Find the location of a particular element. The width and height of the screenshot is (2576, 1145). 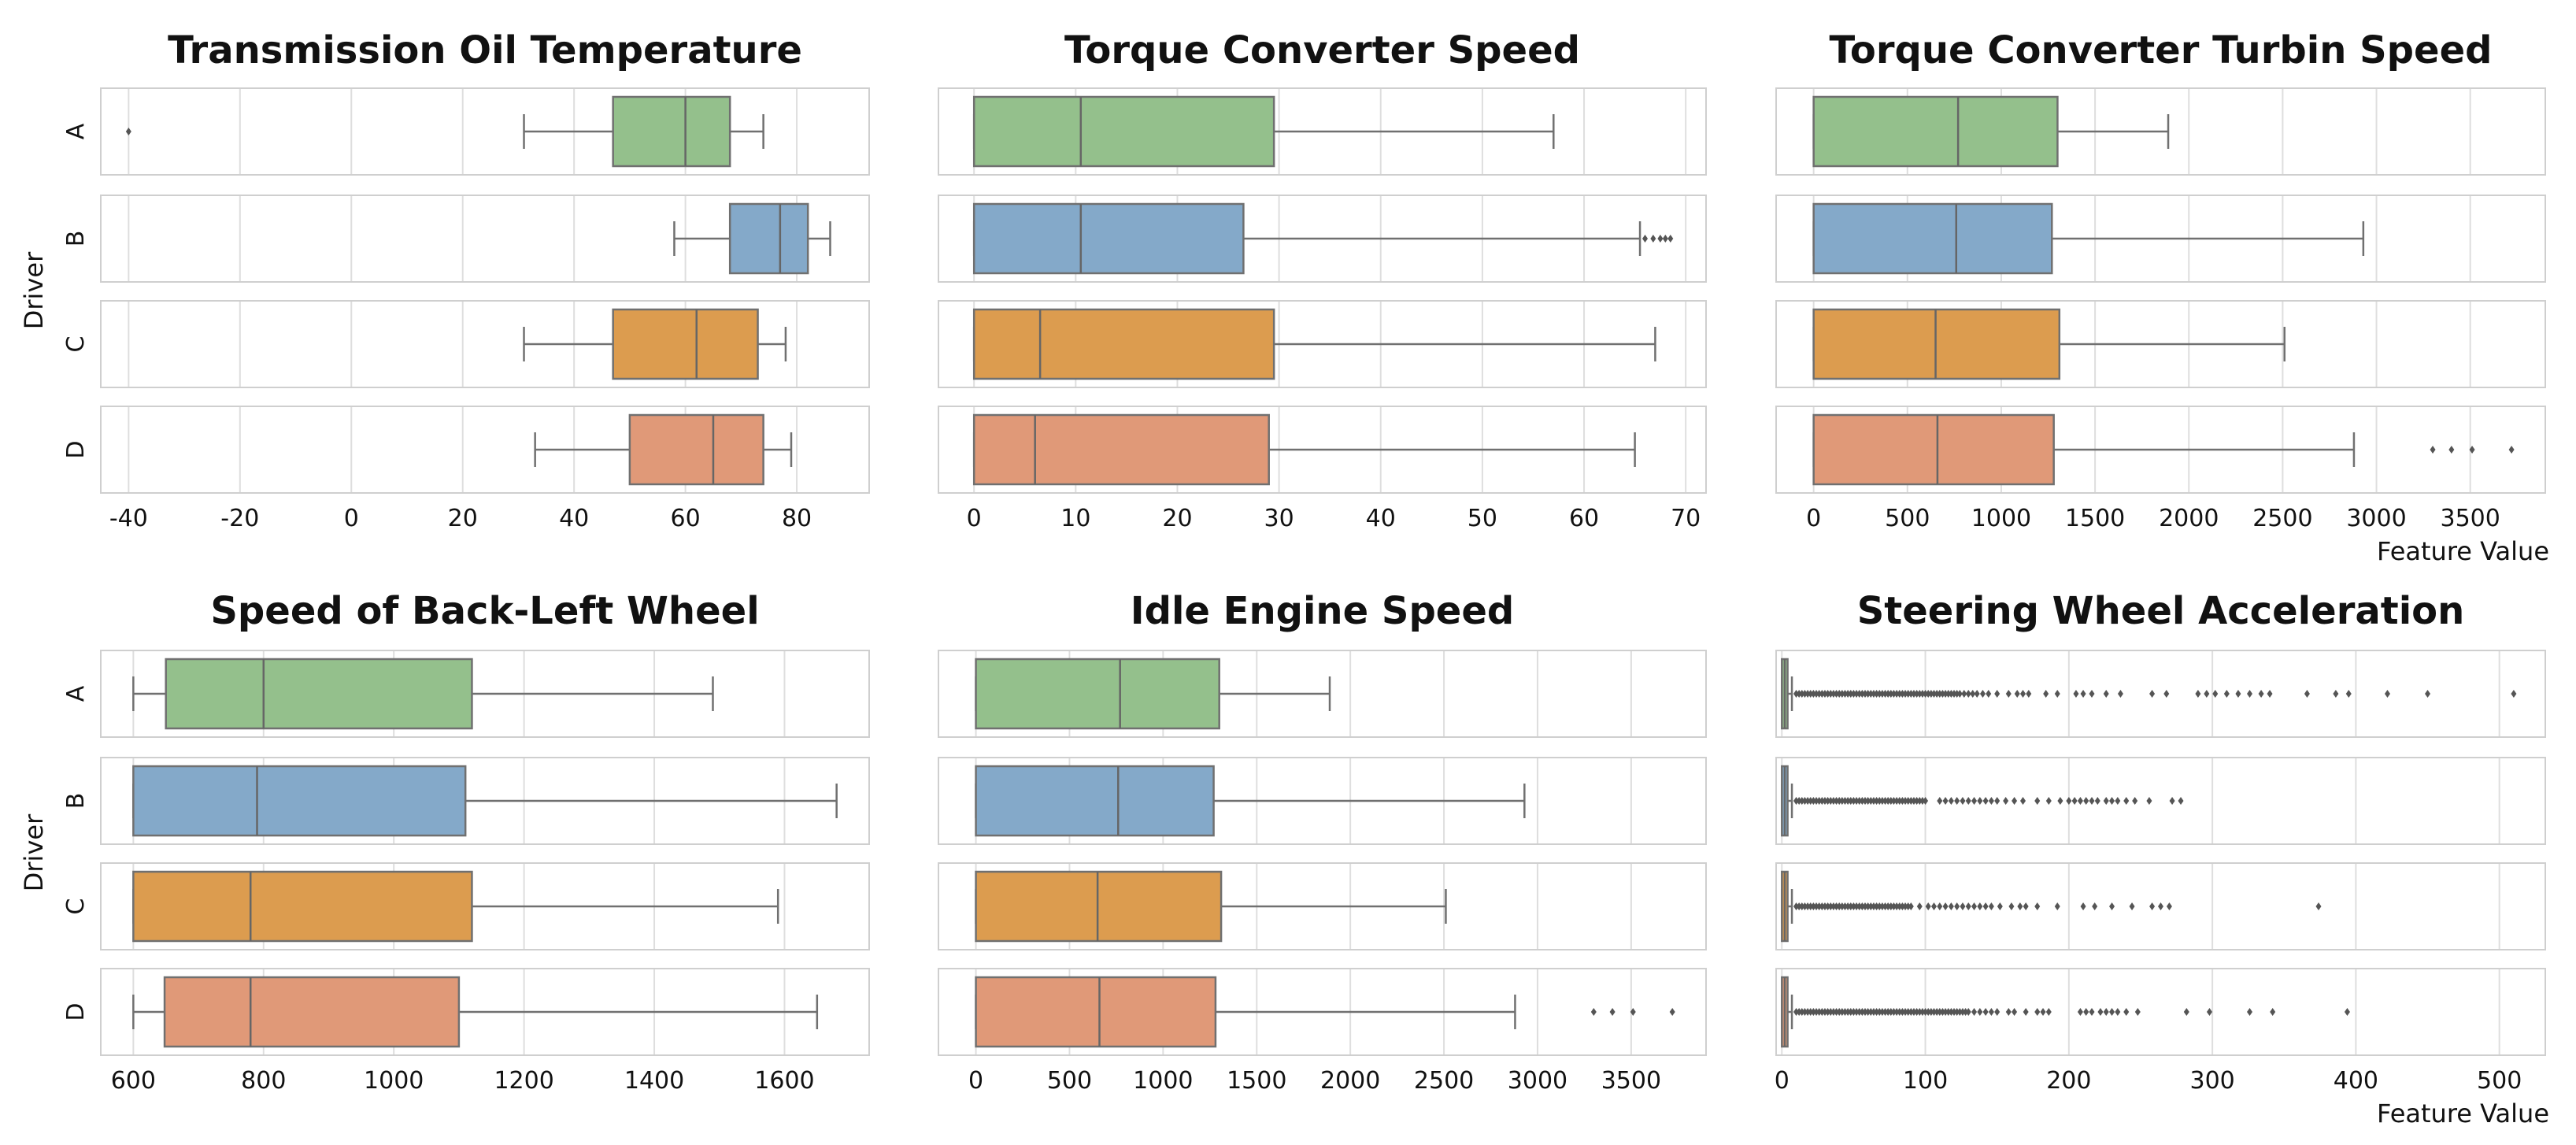

box-C is located at coordinates (685, 344).